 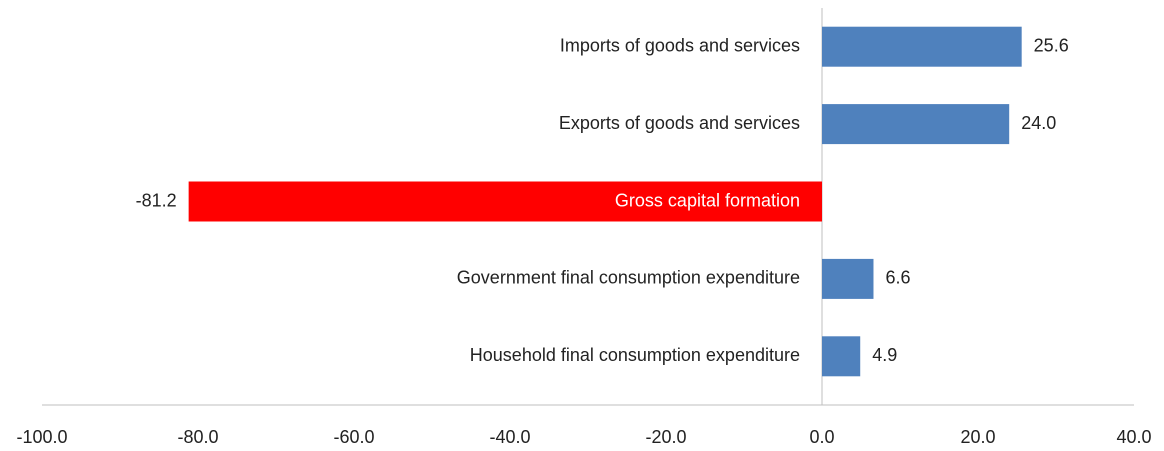 What do you see at coordinates (665, 437) in the screenshot?
I see `x-tick-label: -20.0` at bounding box center [665, 437].